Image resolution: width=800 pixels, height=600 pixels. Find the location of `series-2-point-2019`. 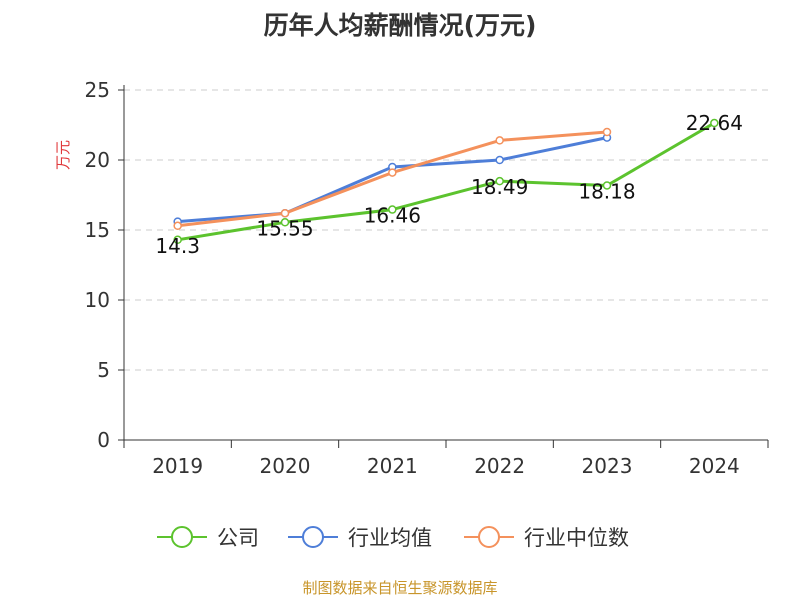

series-2-point-2019 is located at coordinates (177, 226).